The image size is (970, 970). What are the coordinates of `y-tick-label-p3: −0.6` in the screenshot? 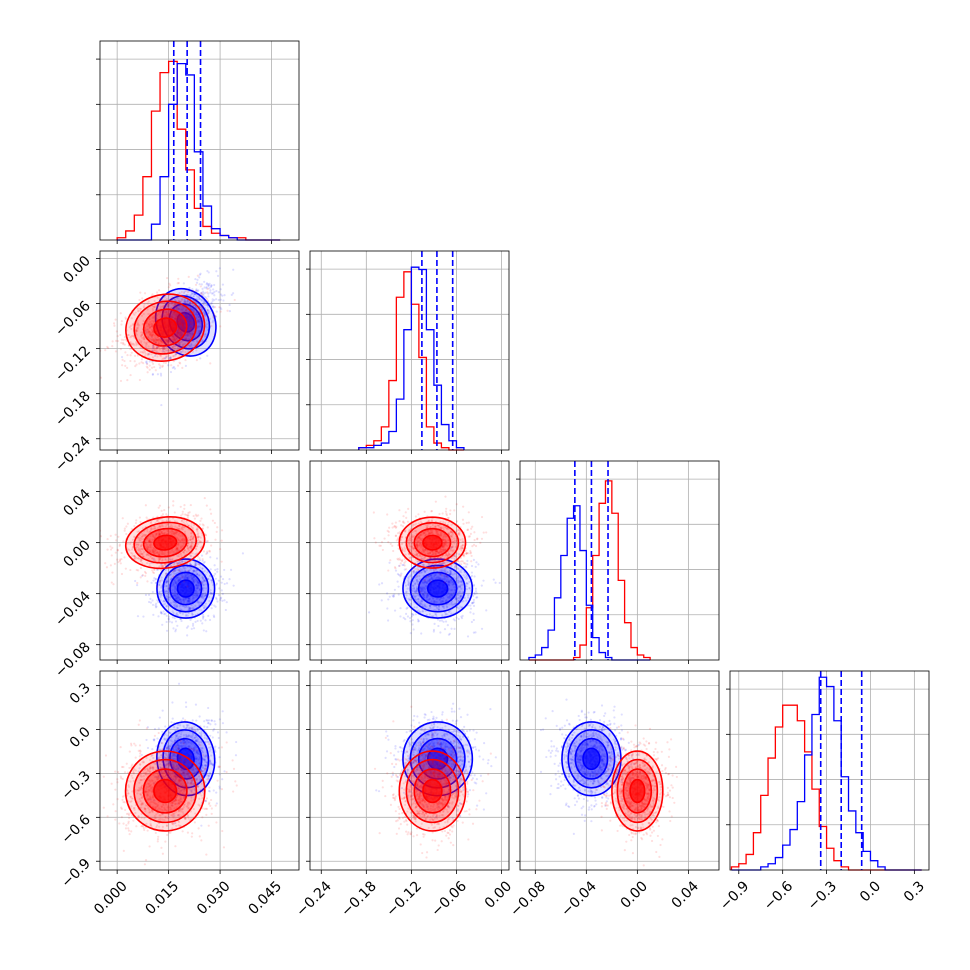 It's located at (75, 829).